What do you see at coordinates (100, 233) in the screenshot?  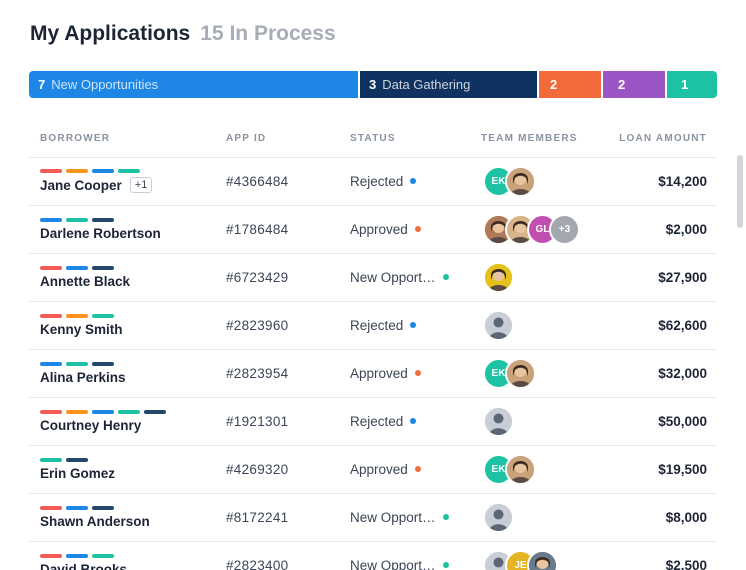 I see `borrower-name: Darlene Robertson` at bounding box center [100, 233].